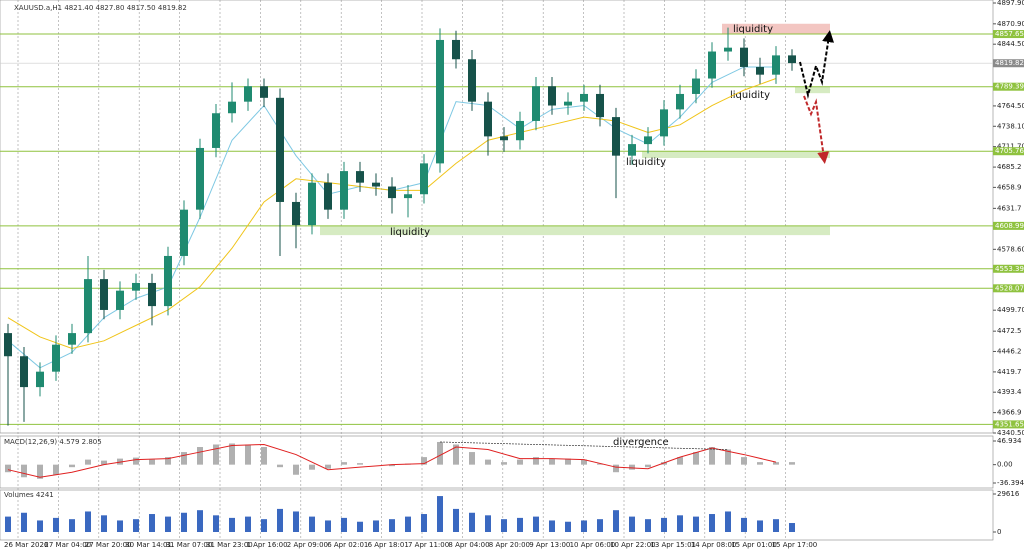 This screenshot has width=1024, height=551. I want to click on x-tick-label: 27 Mar 20:00, so click(108, 545).